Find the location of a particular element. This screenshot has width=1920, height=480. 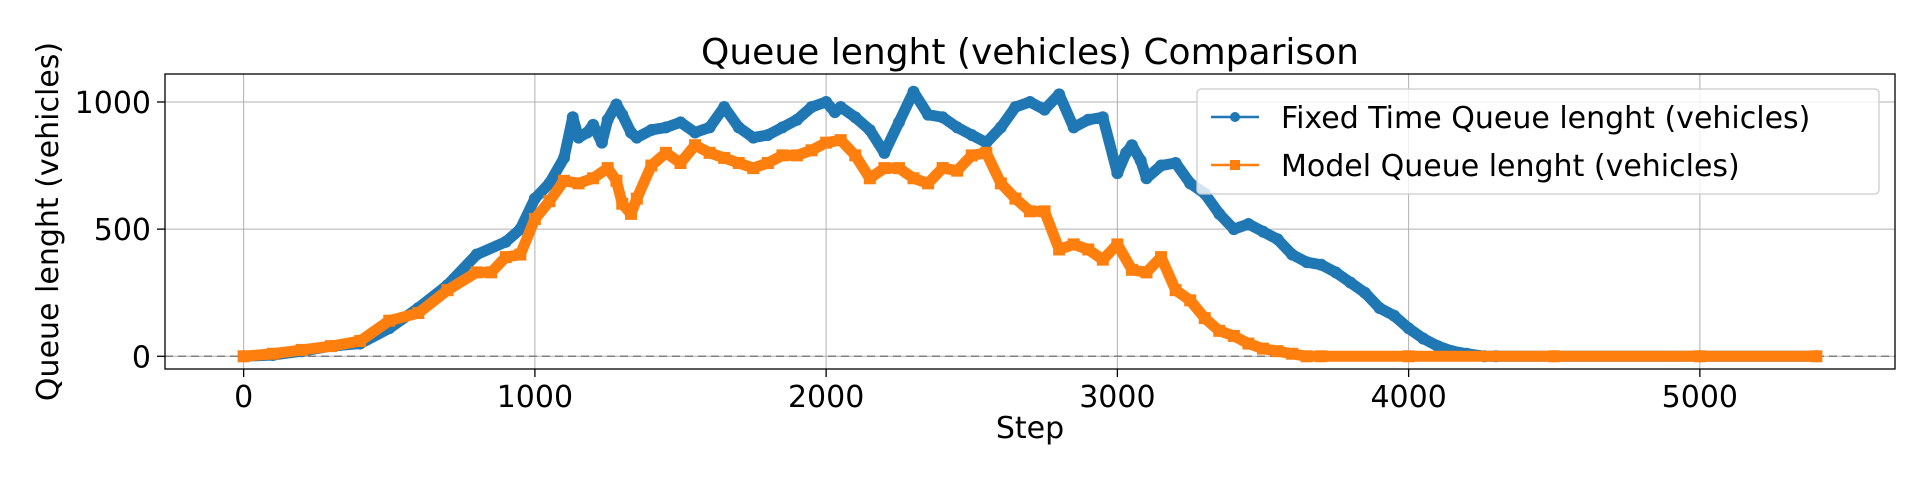

y-tick-label: 0 is located at coordinates (141, 357).